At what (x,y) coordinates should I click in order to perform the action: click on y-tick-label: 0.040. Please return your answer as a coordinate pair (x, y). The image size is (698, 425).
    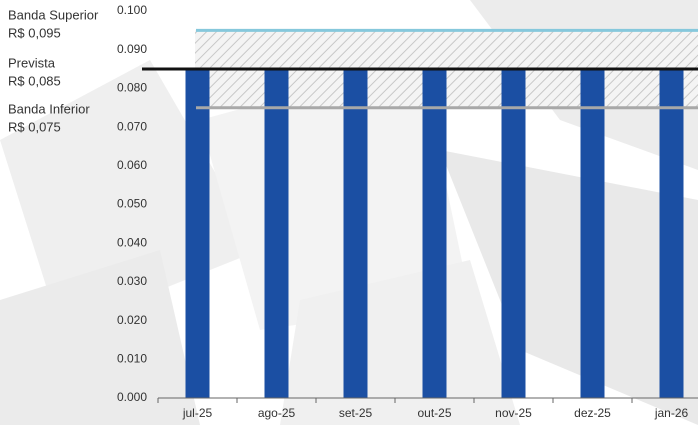
    Looking at the image, I should click on (132, 242).